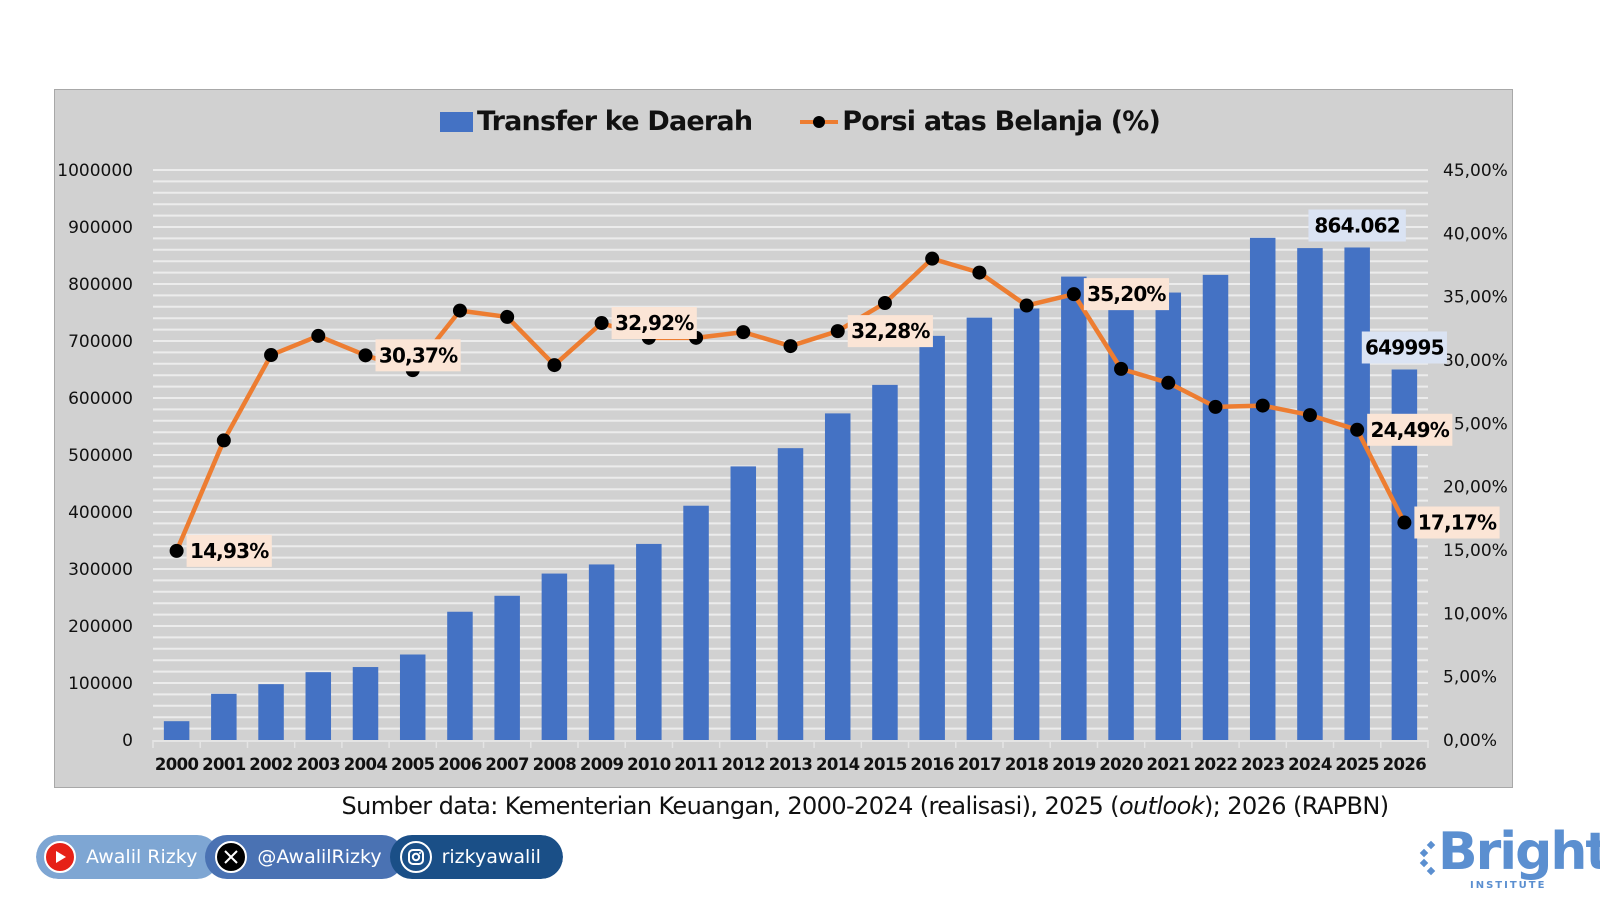 The image size is (1600, 900). I want to click on data-label-text: 32,28%, so click(890, 331).